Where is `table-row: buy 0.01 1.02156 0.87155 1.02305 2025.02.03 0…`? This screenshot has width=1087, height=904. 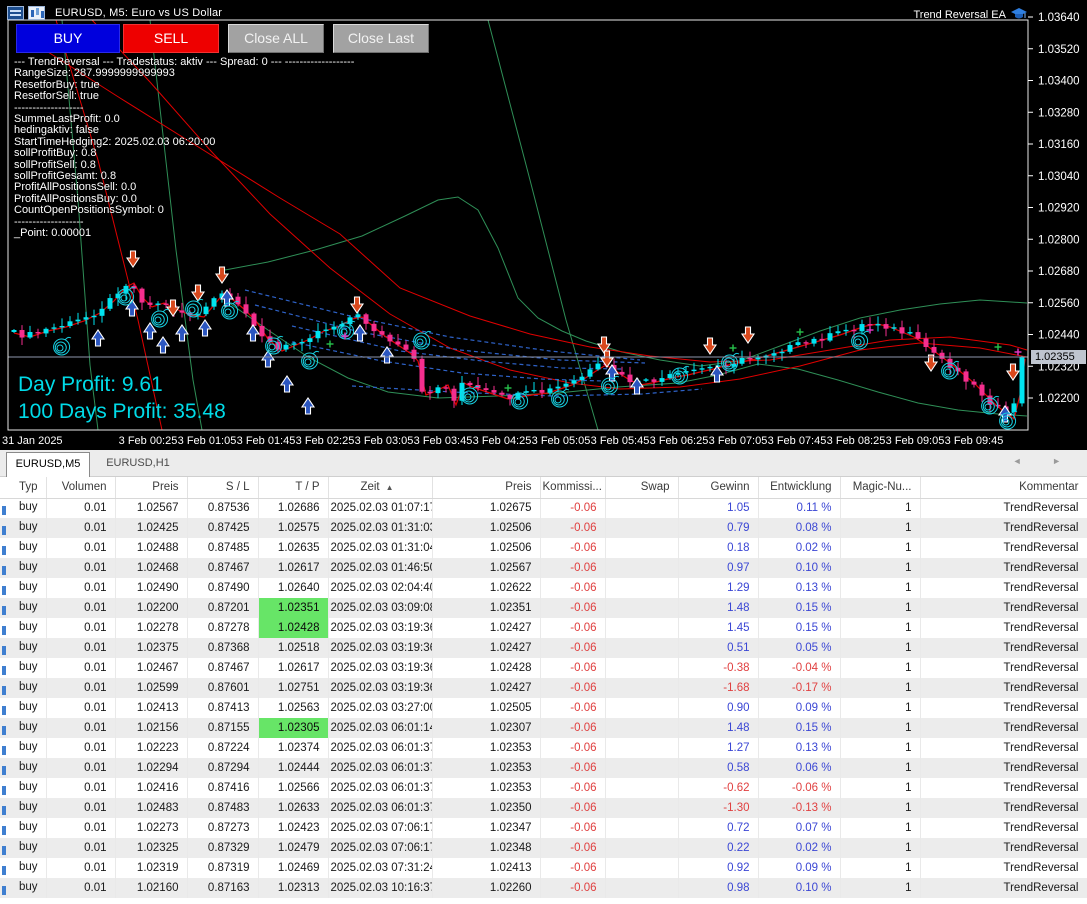 table-row: buy 0.01 1.02156 0.87155 1.02305 2025.02.03 0… is located at coordinates (543, 728).